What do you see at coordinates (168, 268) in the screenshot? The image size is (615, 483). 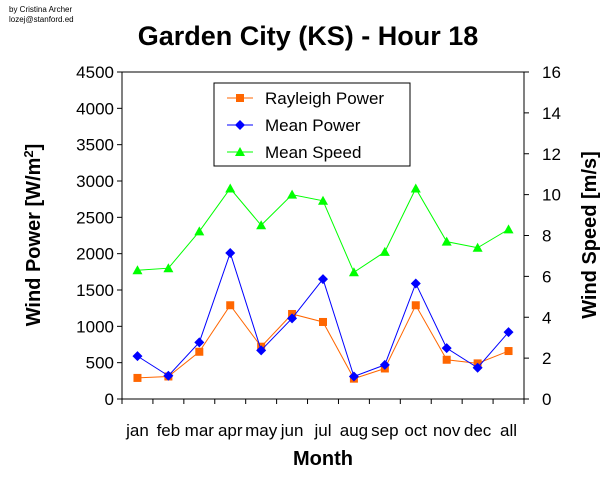 I see `point-mean-speed-feb` at bounding box center [168, 268].